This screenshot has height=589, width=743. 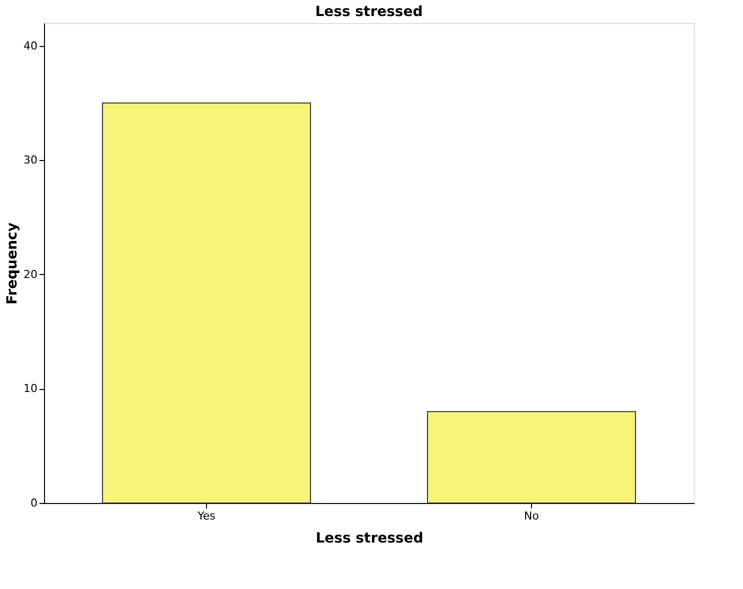 What do you see at coordinates (34, 503) in the screenshot?
I see `y-tick-label: 0` at bounding box center [34, 503].